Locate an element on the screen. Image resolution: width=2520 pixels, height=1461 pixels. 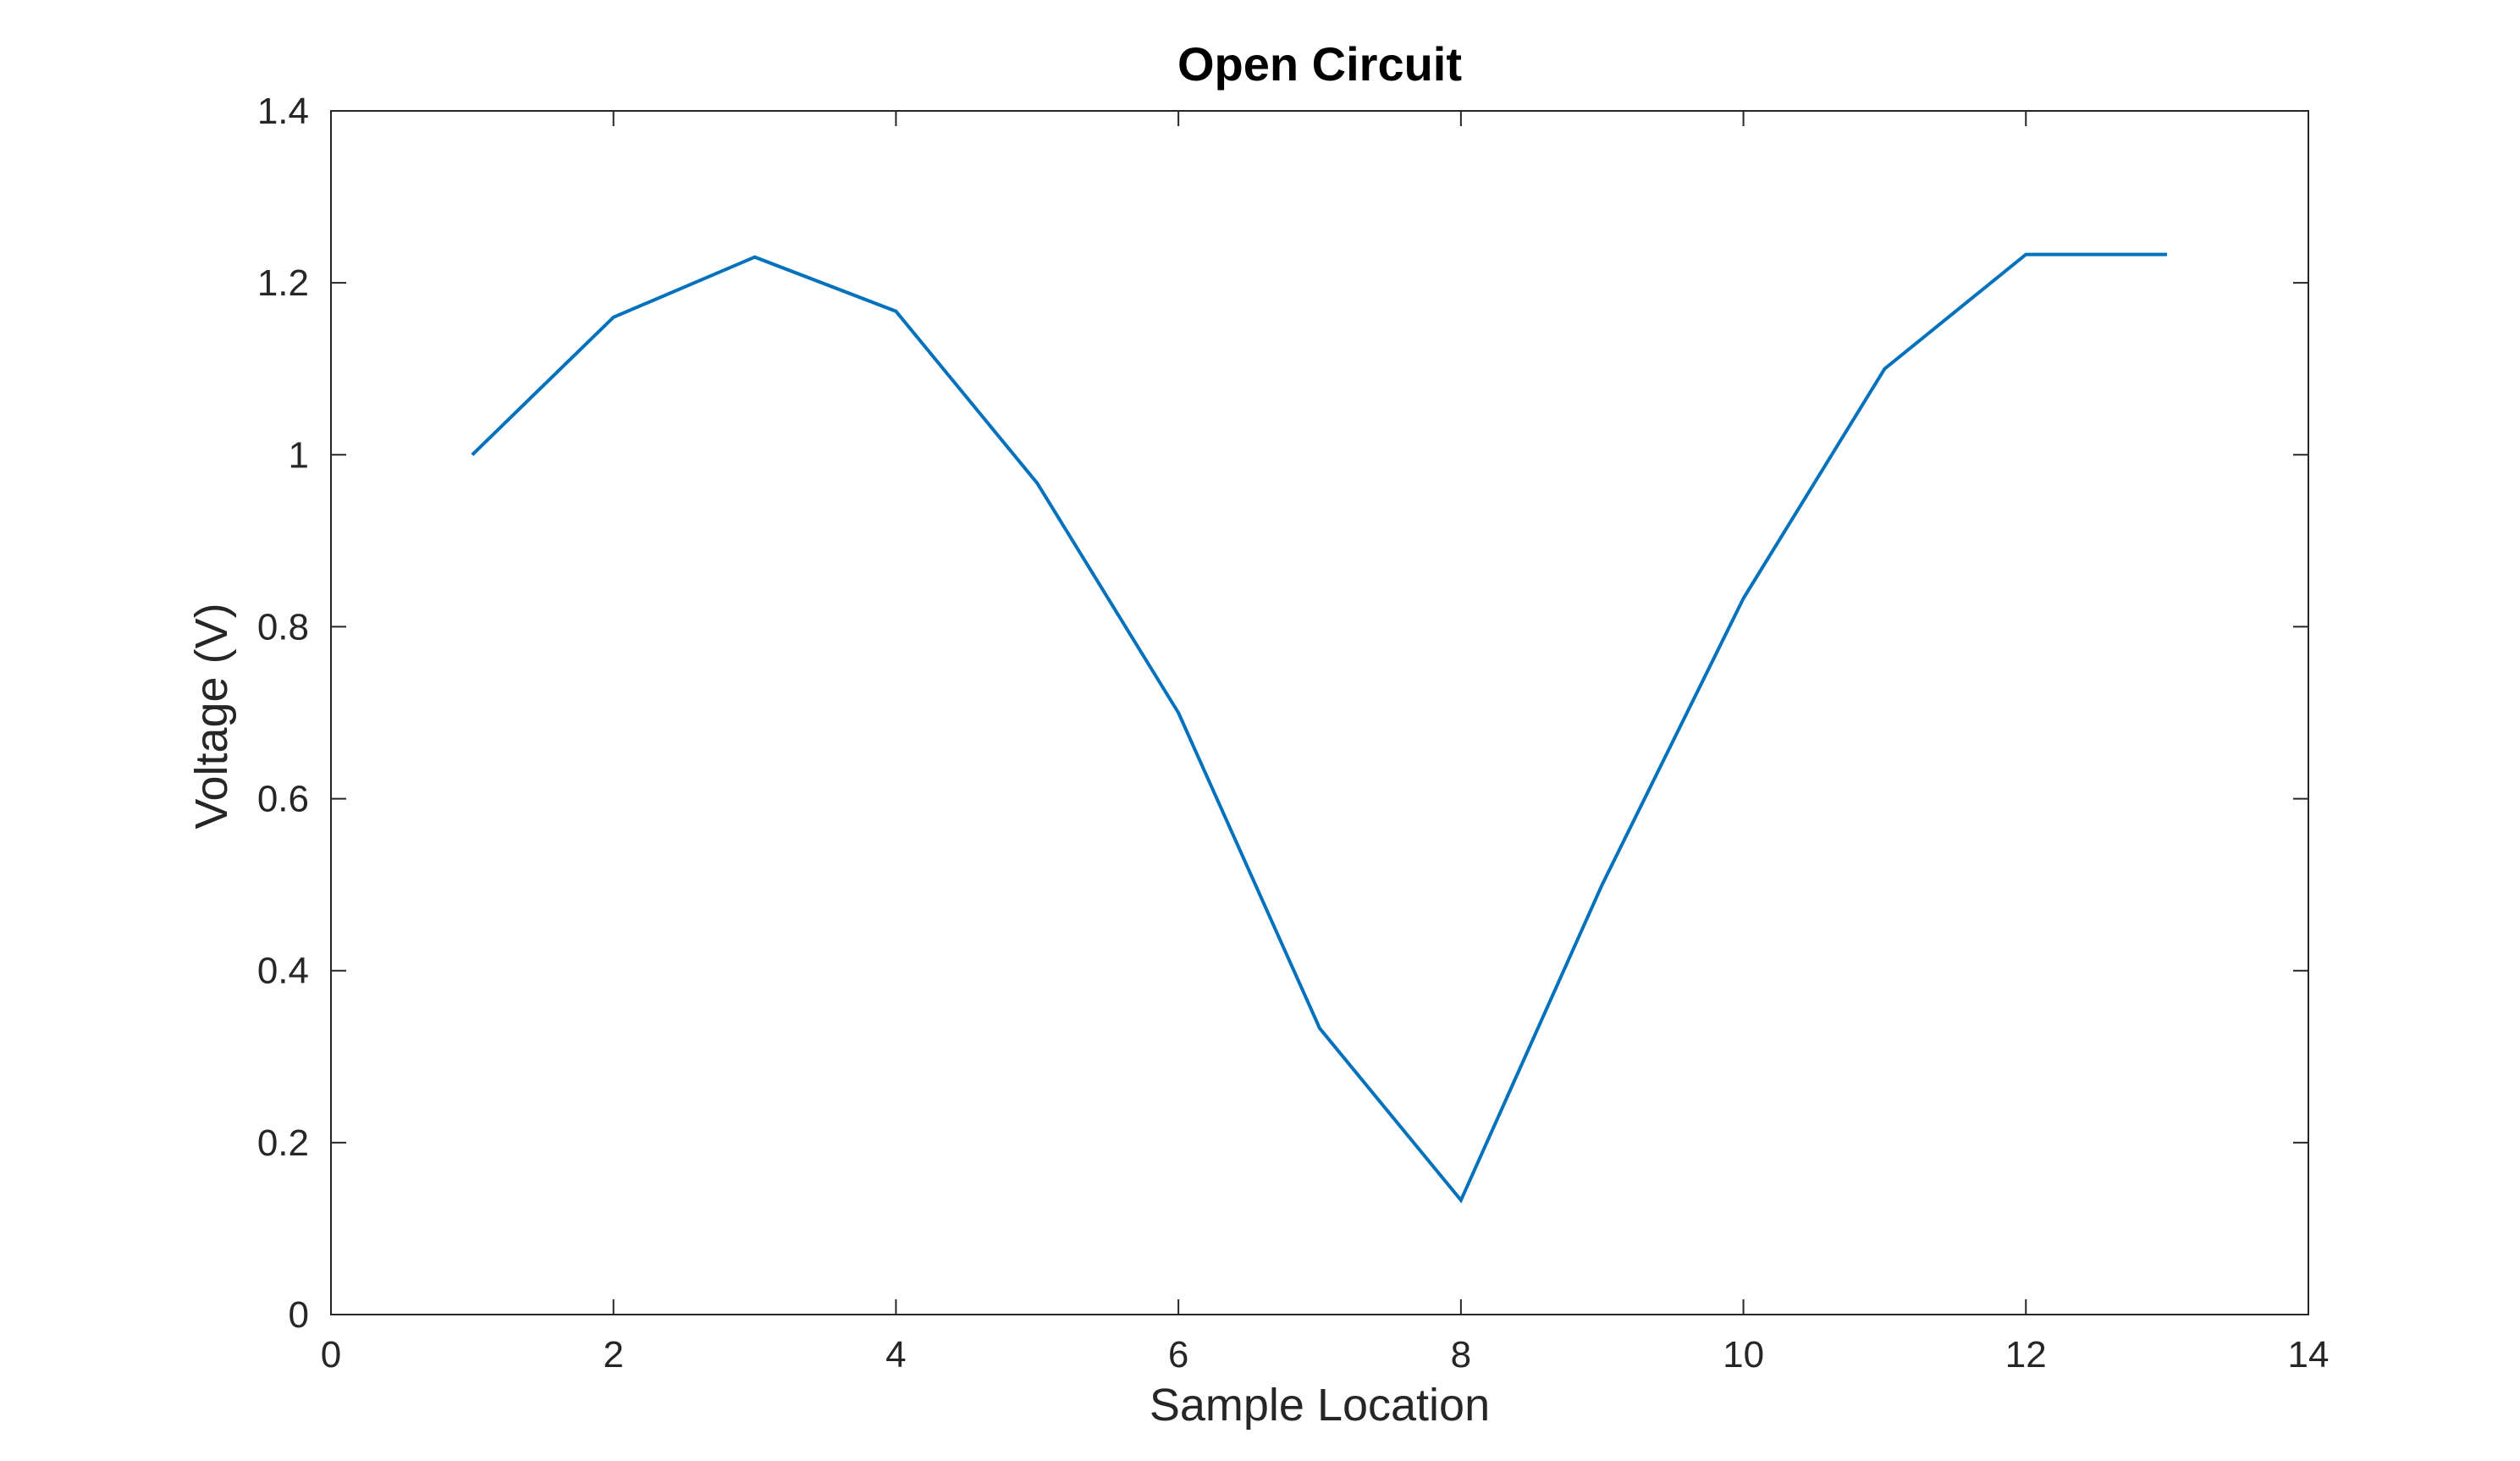
x-tick-label: 6 is located at coordinates (1178, 1355).